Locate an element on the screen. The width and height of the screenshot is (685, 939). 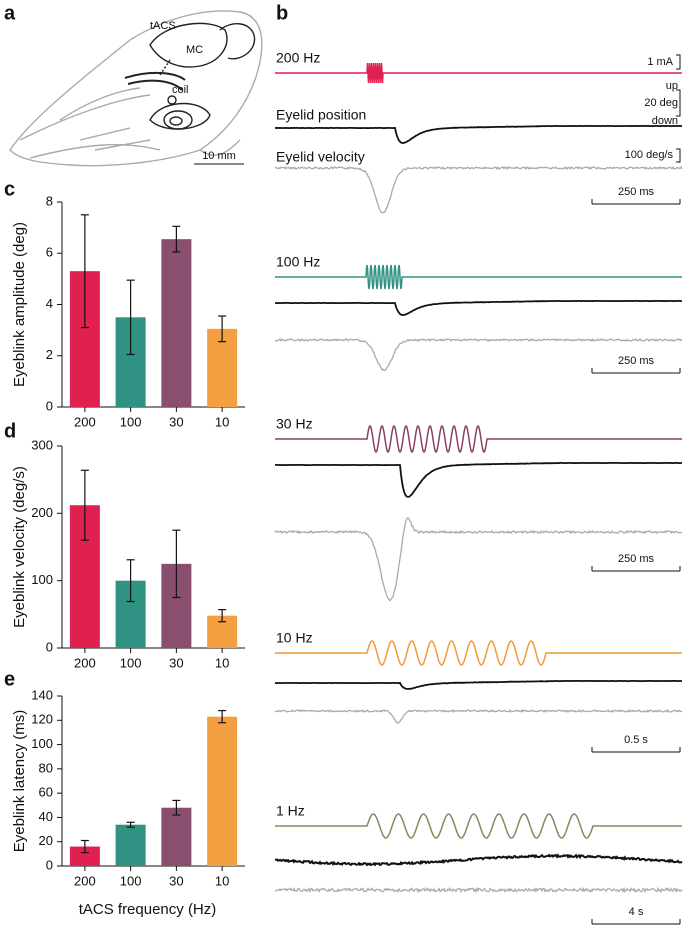
frequency-label: 200 Hz is located at coordinates (298, 58).